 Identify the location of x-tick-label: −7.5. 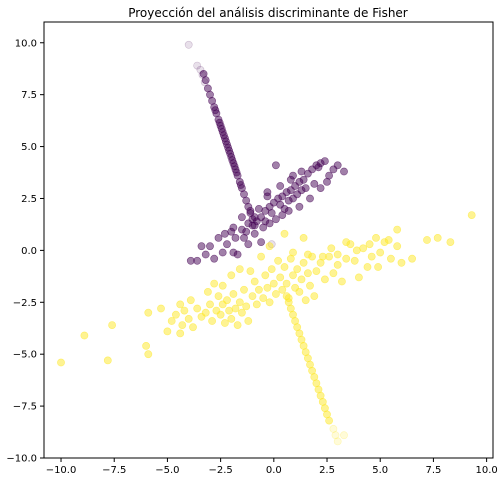
(114, 470).